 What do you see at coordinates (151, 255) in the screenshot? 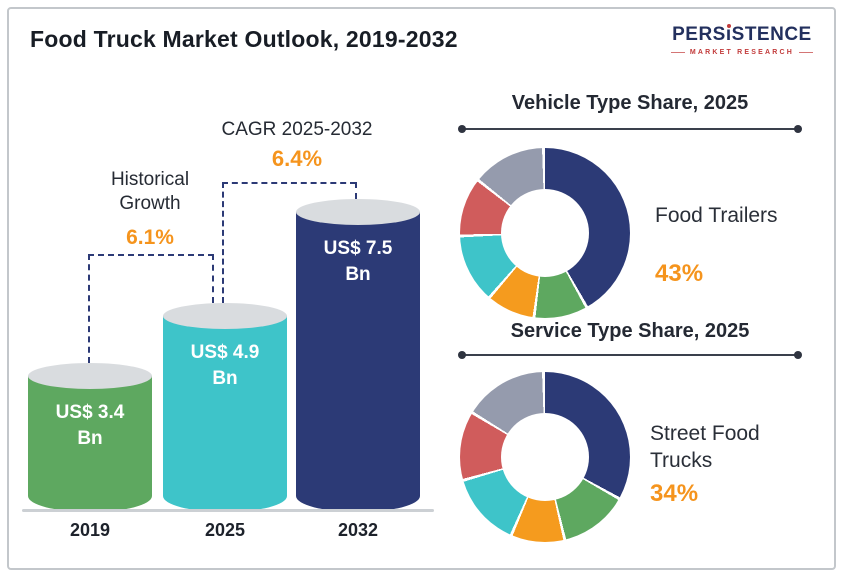
I see `historical-connector-line` at bounding box center [151, 255].